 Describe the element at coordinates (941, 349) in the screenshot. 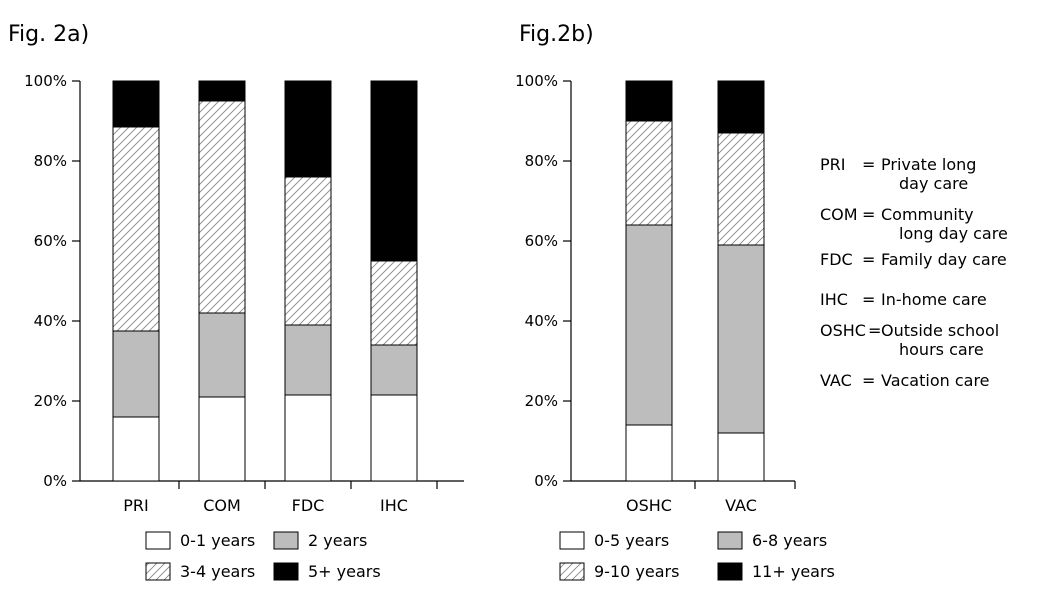

I see `abbreviation-description: hours care` at that location.